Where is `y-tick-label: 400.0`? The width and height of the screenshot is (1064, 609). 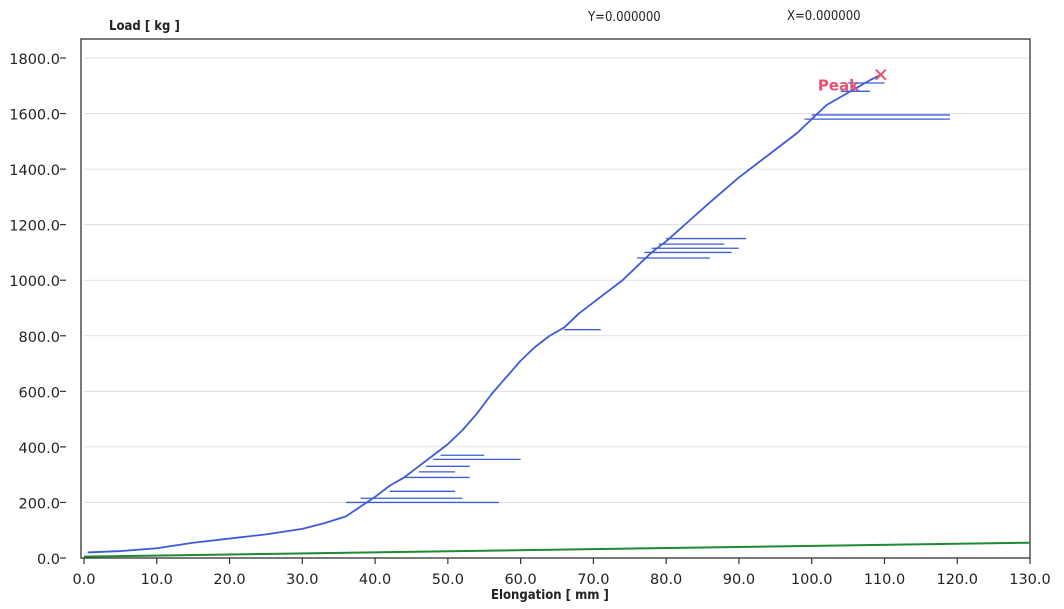 y-tick-label: 400.0 is located at coordinates (39, 449).